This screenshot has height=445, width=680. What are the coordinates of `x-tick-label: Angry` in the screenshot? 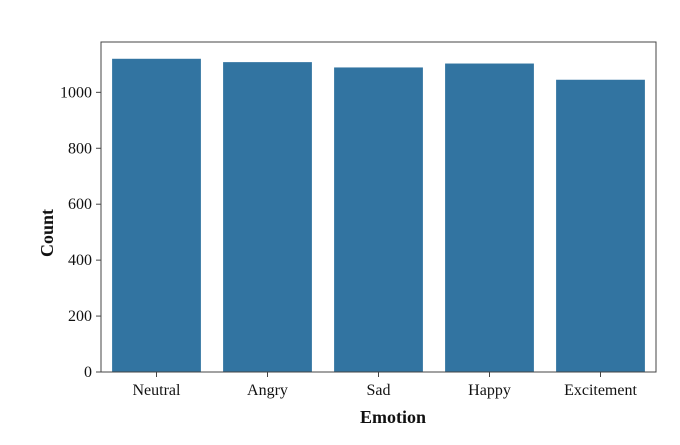 It's located at (267, 390).